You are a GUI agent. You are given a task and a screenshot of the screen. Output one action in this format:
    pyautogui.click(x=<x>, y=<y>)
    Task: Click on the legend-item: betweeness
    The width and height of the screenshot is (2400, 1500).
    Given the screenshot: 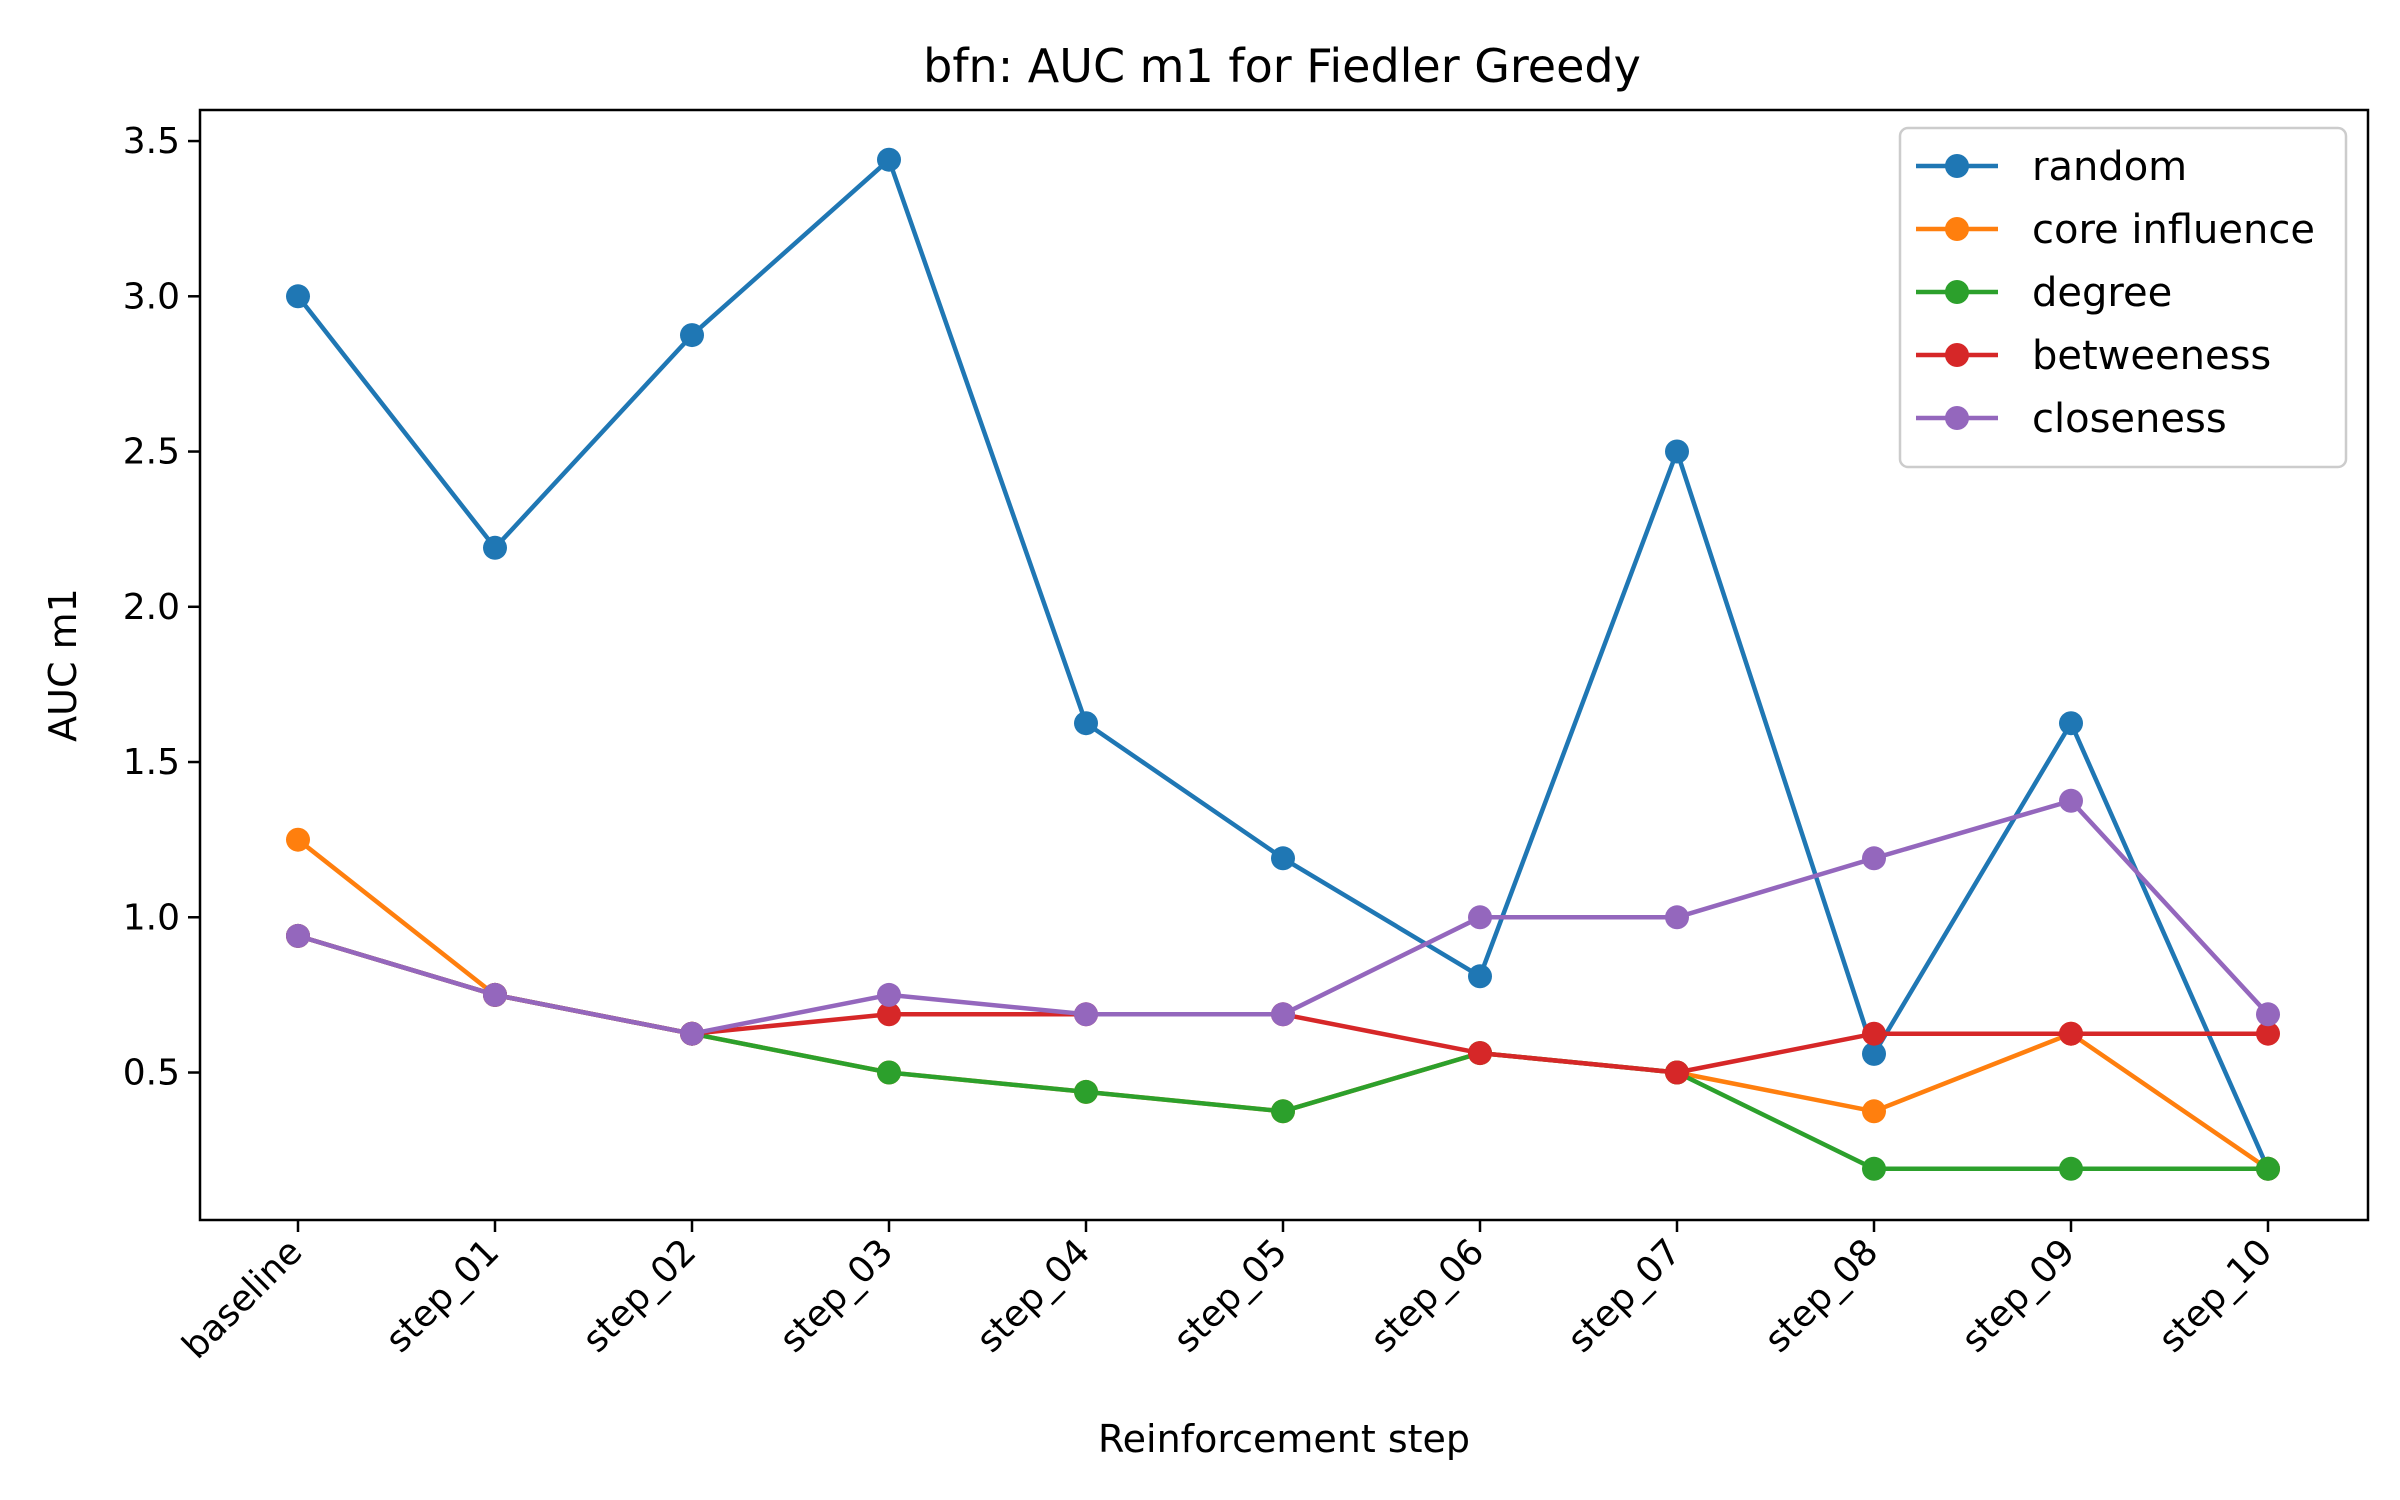 What is the action you would take?
    pyautogui.click(x=2093, y=356)
    